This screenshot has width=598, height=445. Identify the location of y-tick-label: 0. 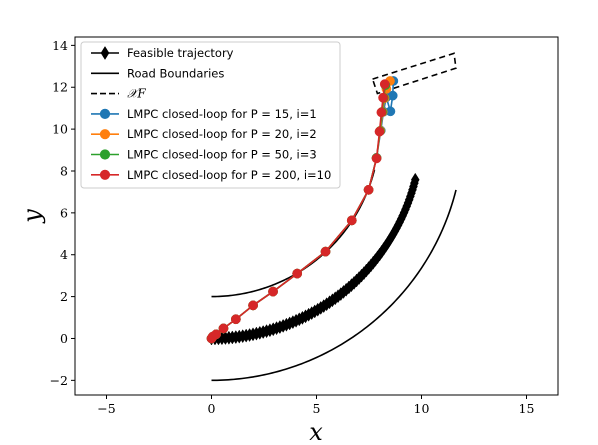
(64, 338).